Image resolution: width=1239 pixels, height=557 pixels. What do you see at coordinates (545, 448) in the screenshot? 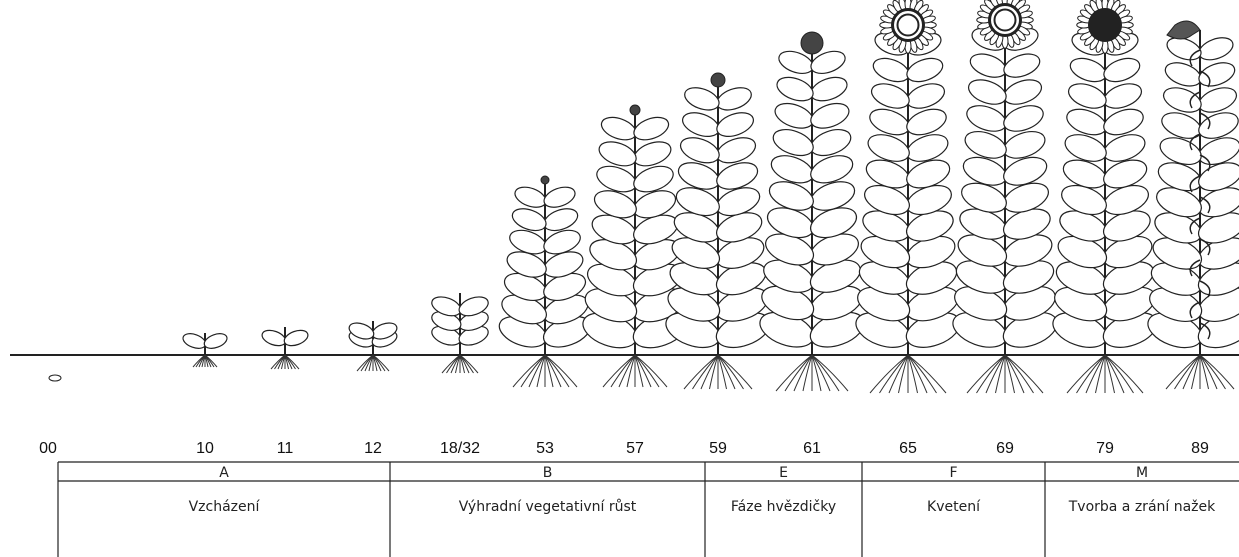
I see `stage-code: 53` at bounding box center [545, 448].